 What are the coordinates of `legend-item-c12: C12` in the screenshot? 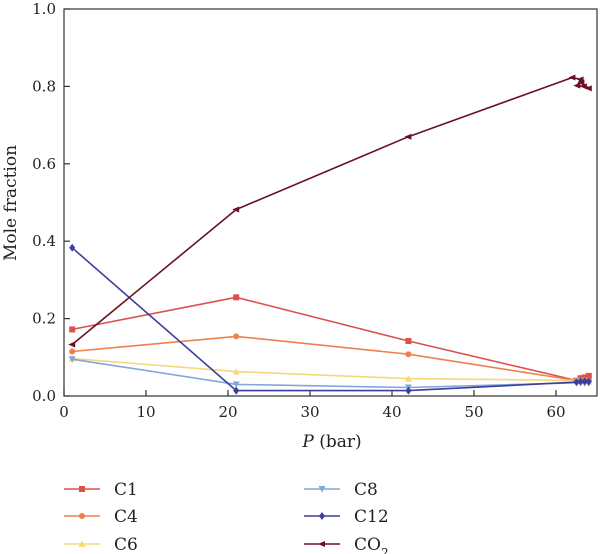 It's located at (346, 517).